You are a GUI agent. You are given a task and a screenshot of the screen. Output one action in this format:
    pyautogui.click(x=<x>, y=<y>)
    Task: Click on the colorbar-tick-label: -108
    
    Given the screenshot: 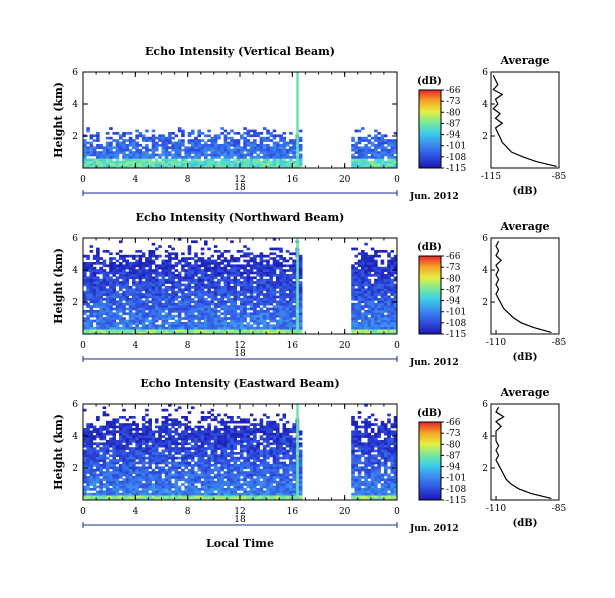 What is the action you would take?
    pyautogui.click(x=456, y=158)
    